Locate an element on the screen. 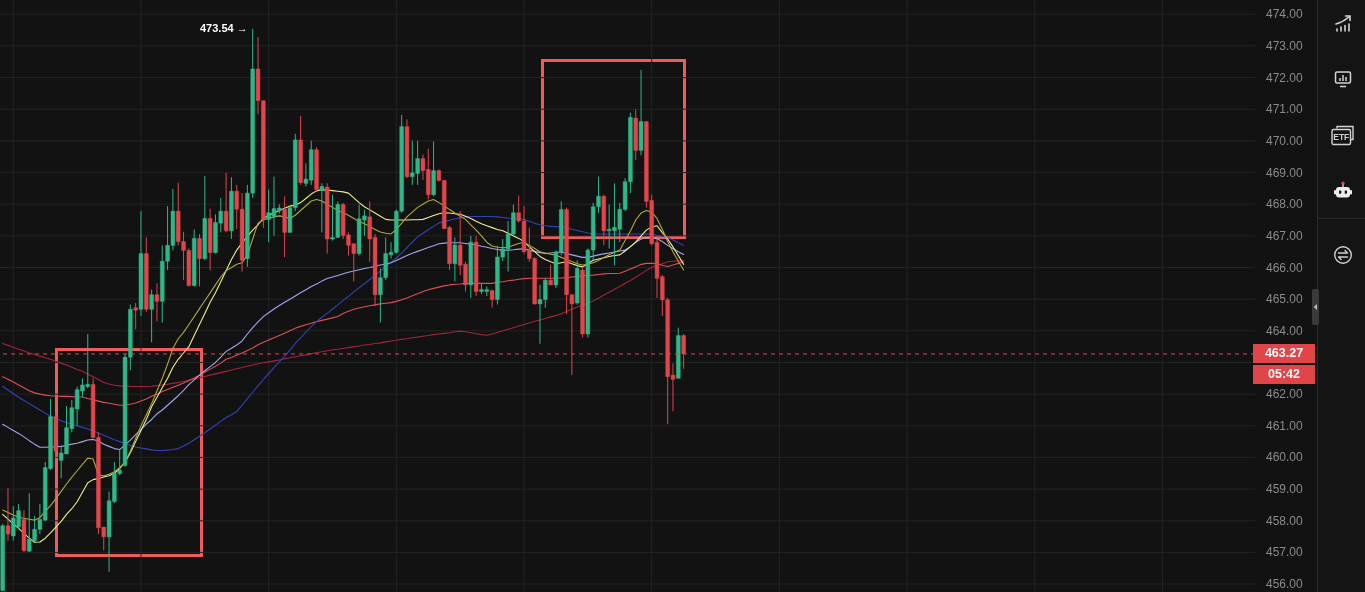 This screenshot has width=1365, height=592. y-tick-label: 469.00 is located at coordinates (1285, 172).